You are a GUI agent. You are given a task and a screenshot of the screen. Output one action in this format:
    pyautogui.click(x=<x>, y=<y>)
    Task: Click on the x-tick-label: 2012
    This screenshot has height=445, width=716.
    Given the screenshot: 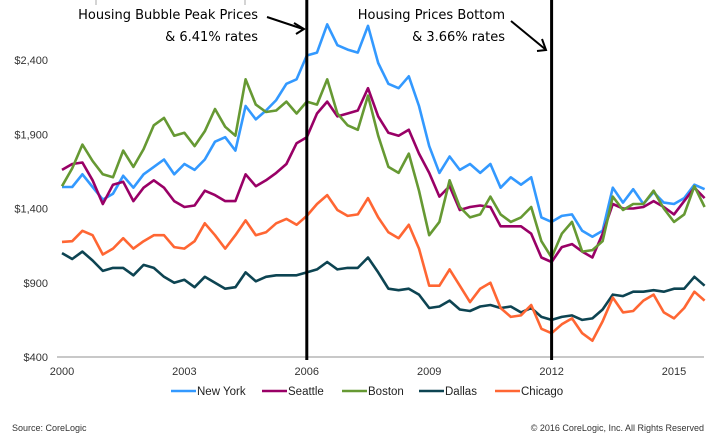 What is the action you would take?
    pyautogui.click(x=551, y=372)
    